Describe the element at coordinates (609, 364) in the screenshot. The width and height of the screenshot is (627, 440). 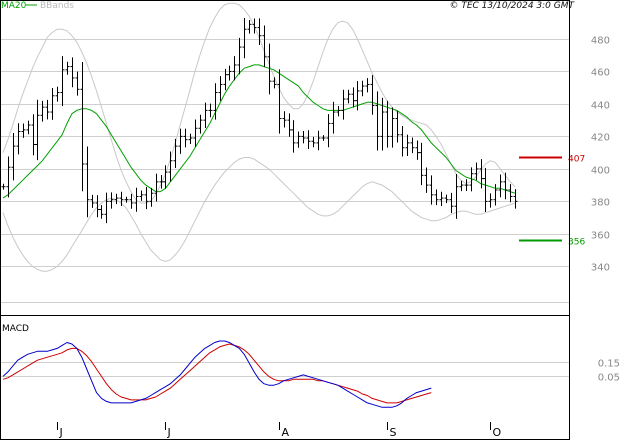
I see `macd-tick-label: 0.15` at that location.